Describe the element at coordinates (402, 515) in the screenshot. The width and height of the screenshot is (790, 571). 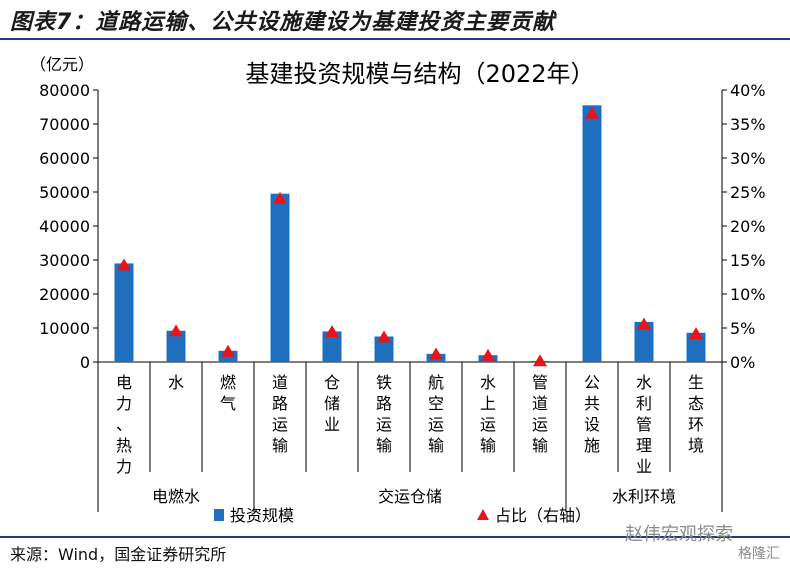
I see `legend: 投资规模 占比（右轴）` at that location.